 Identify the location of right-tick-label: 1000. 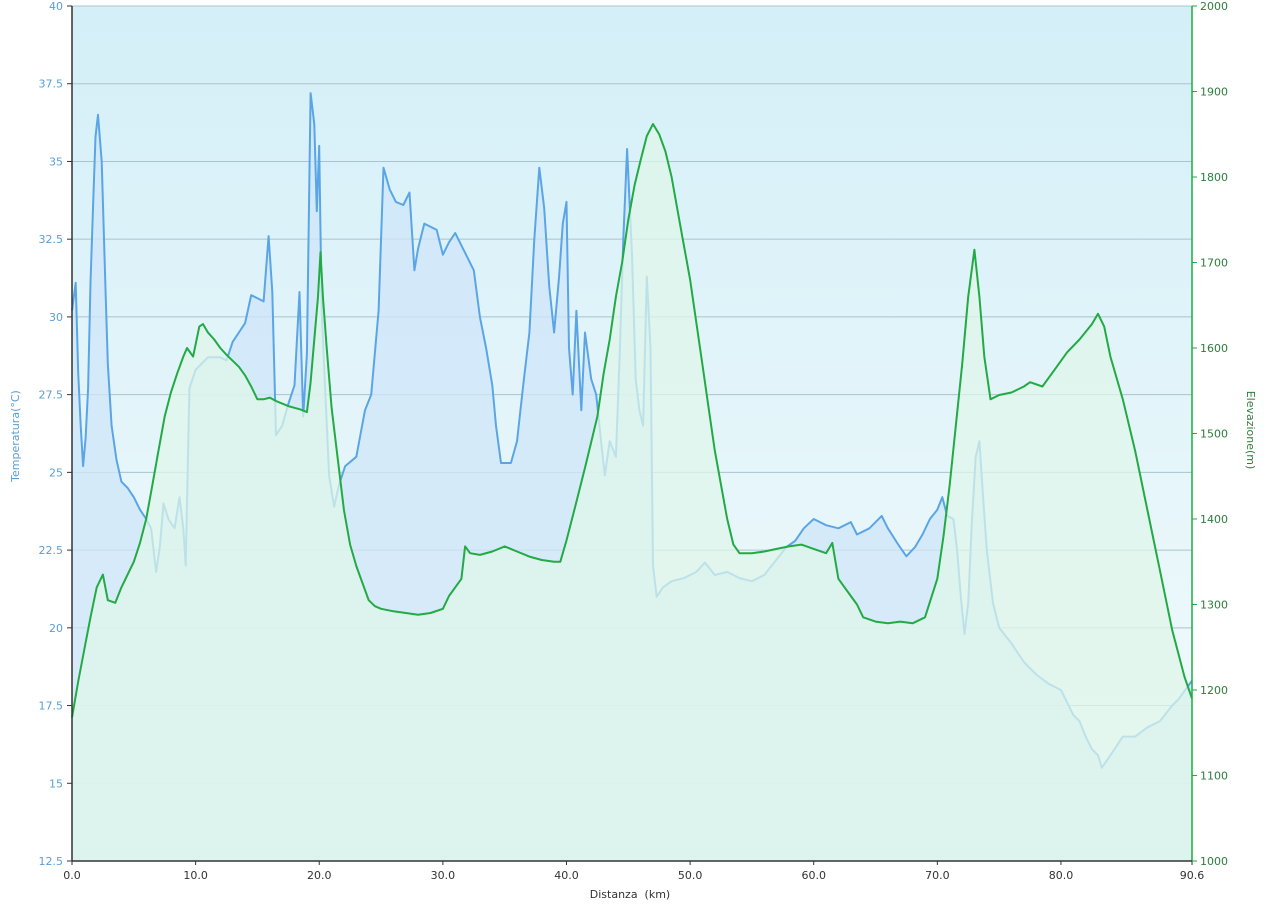
(1214, 861).